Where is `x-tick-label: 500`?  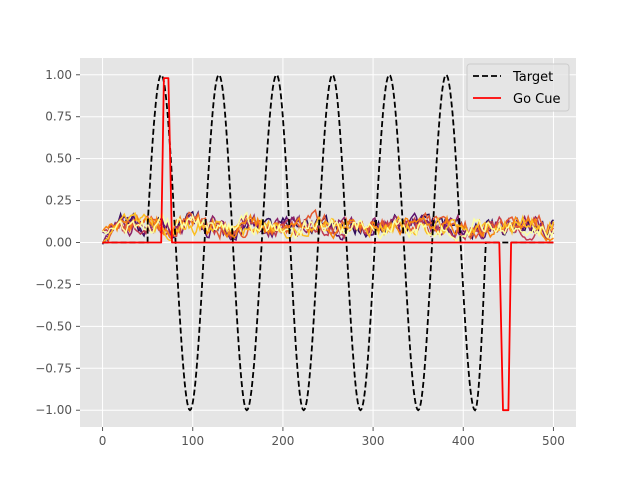
x-tick-label: 500 is located at coordinates (553, 441).